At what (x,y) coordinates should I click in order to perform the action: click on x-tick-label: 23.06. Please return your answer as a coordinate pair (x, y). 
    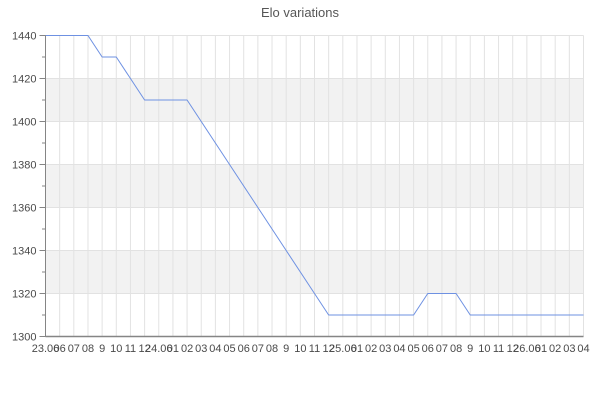
    Looking at the image, I should click on (46, 349).